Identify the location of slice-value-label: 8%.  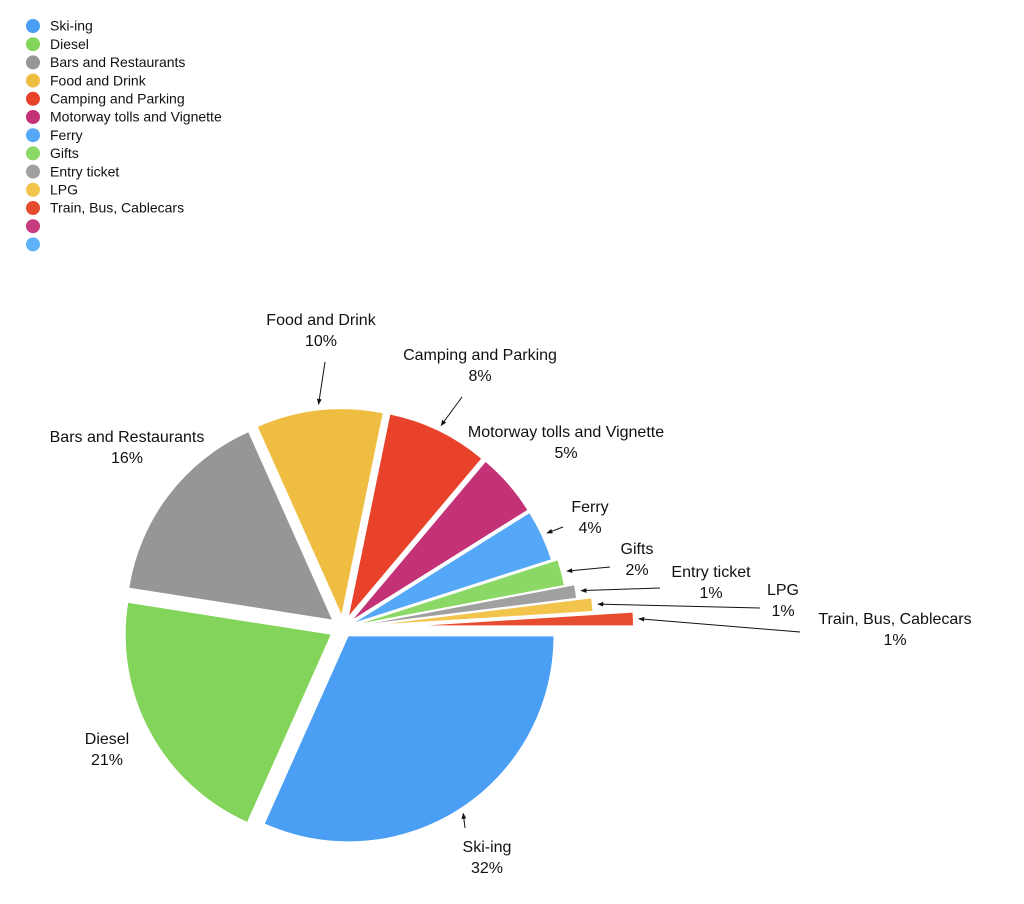
(479, 376).